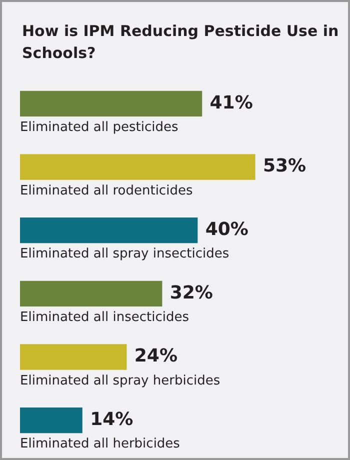  What do you see at coordinates (125, 254) in the screenshot?
I see `y-tick-label: Eliminated all spray insecticides` at bounding box center [125, 254].